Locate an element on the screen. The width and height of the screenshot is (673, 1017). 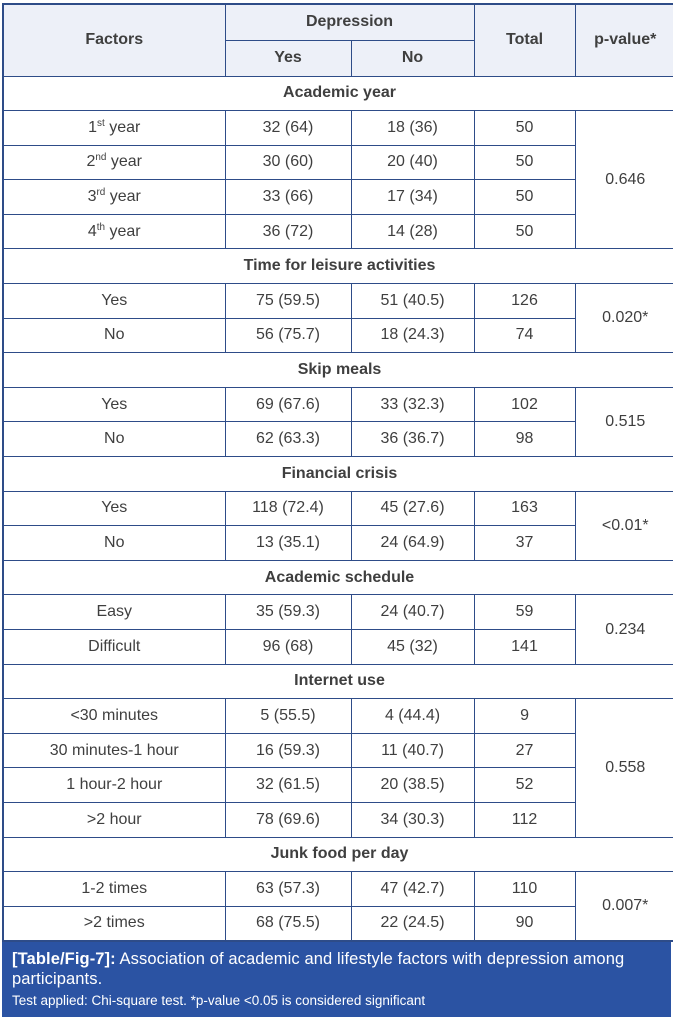
depression-no-value: 47 (42.7) is located at coordinates (412, 889).